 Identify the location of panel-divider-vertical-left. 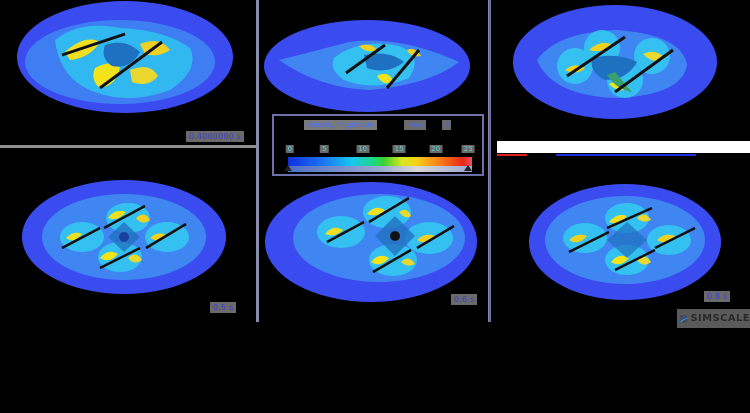
(257, 161).